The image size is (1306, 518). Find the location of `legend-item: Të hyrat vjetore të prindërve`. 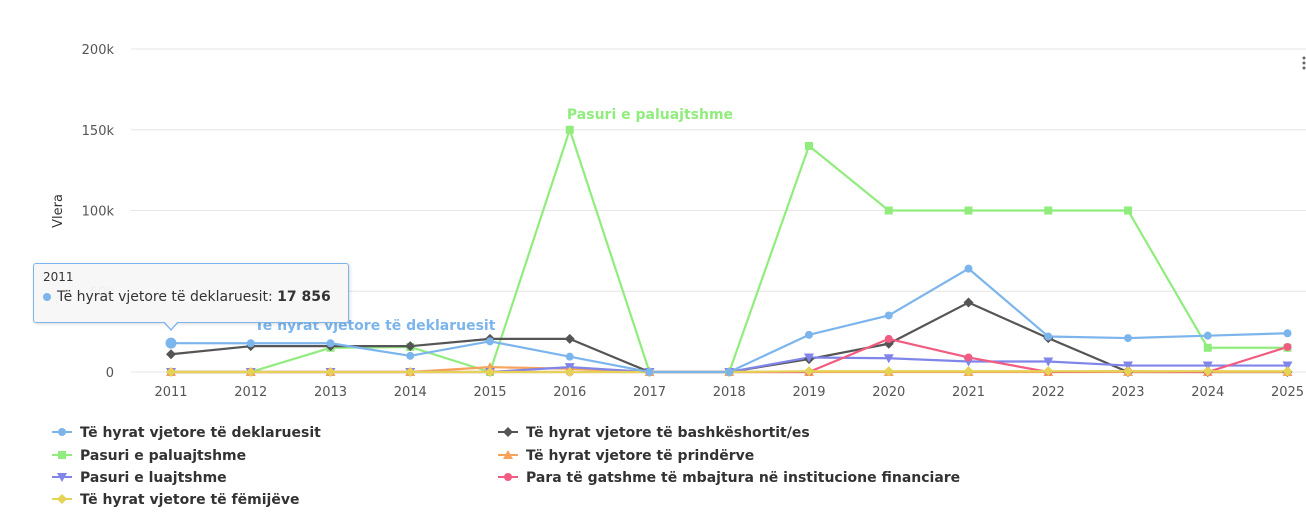

legend-item: Të hyrat vjetore të prindërve is located at coordinates (626, 456).